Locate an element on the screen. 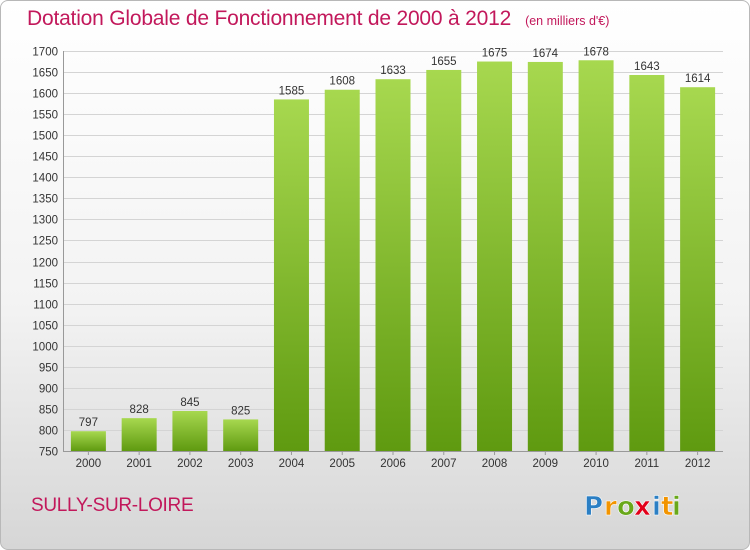 The width and height of the screenshot is (750, 550). x-tick-label: 2008 is located at coordinates (495, 464).